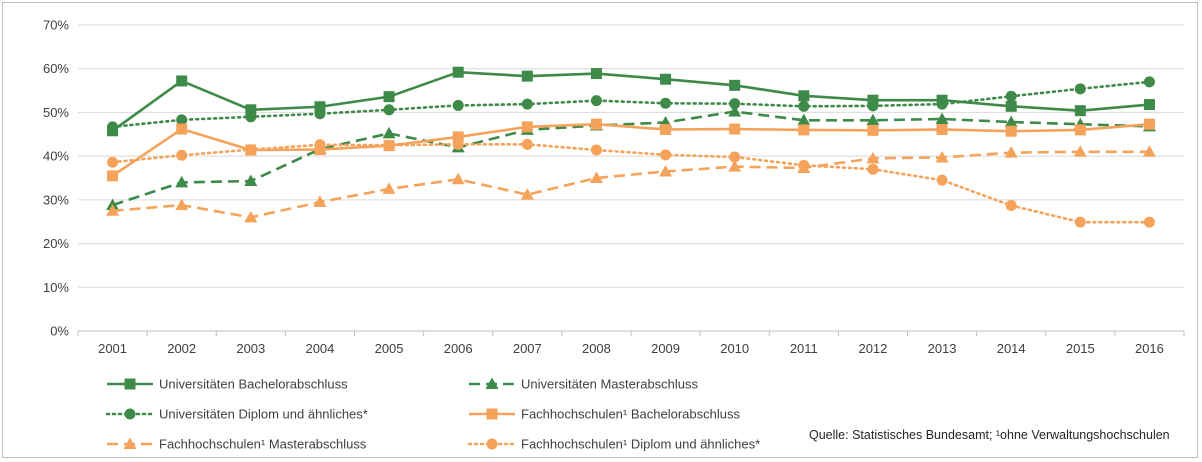 The height and width of the screenshot is (462, 1202). Describe the element at coordinates (56, 156) in the screenshot. I see `y-tick-label: 40%` at that location.